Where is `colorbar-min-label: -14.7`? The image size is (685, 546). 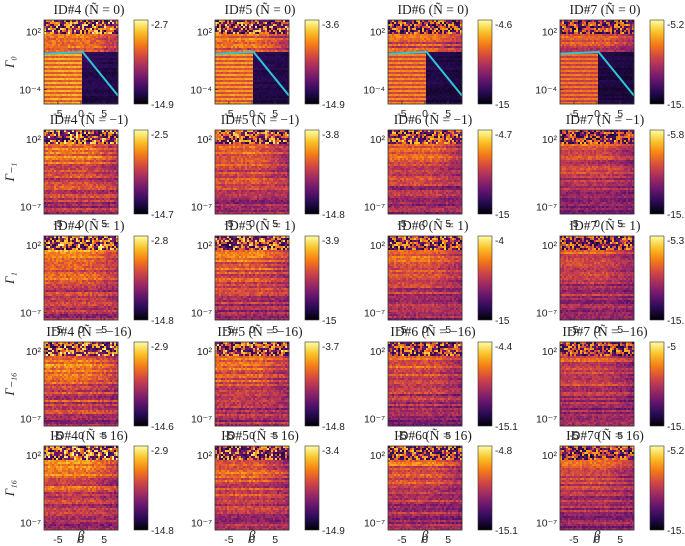 colorbar-min-label: -14.7 is located at coordinates (162, 215).